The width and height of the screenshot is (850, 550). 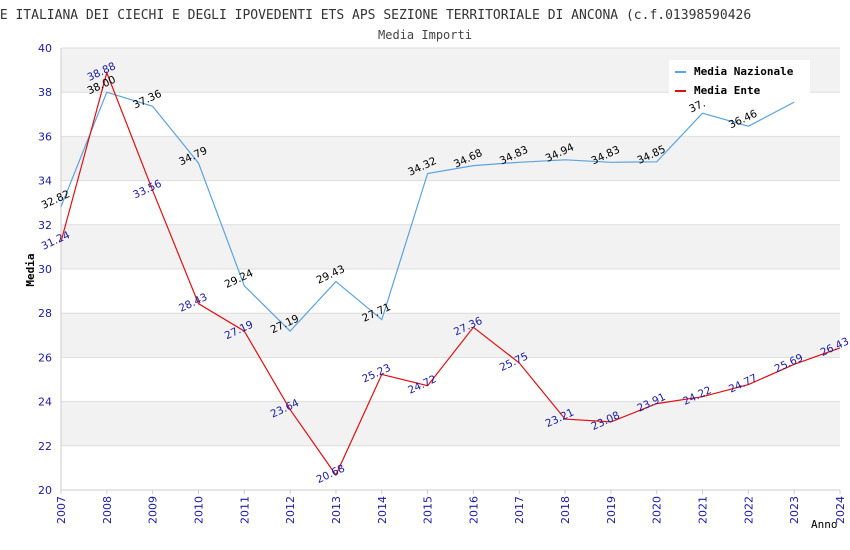 I want to click on y-tick-label: 20, so click(x=45, y=490).